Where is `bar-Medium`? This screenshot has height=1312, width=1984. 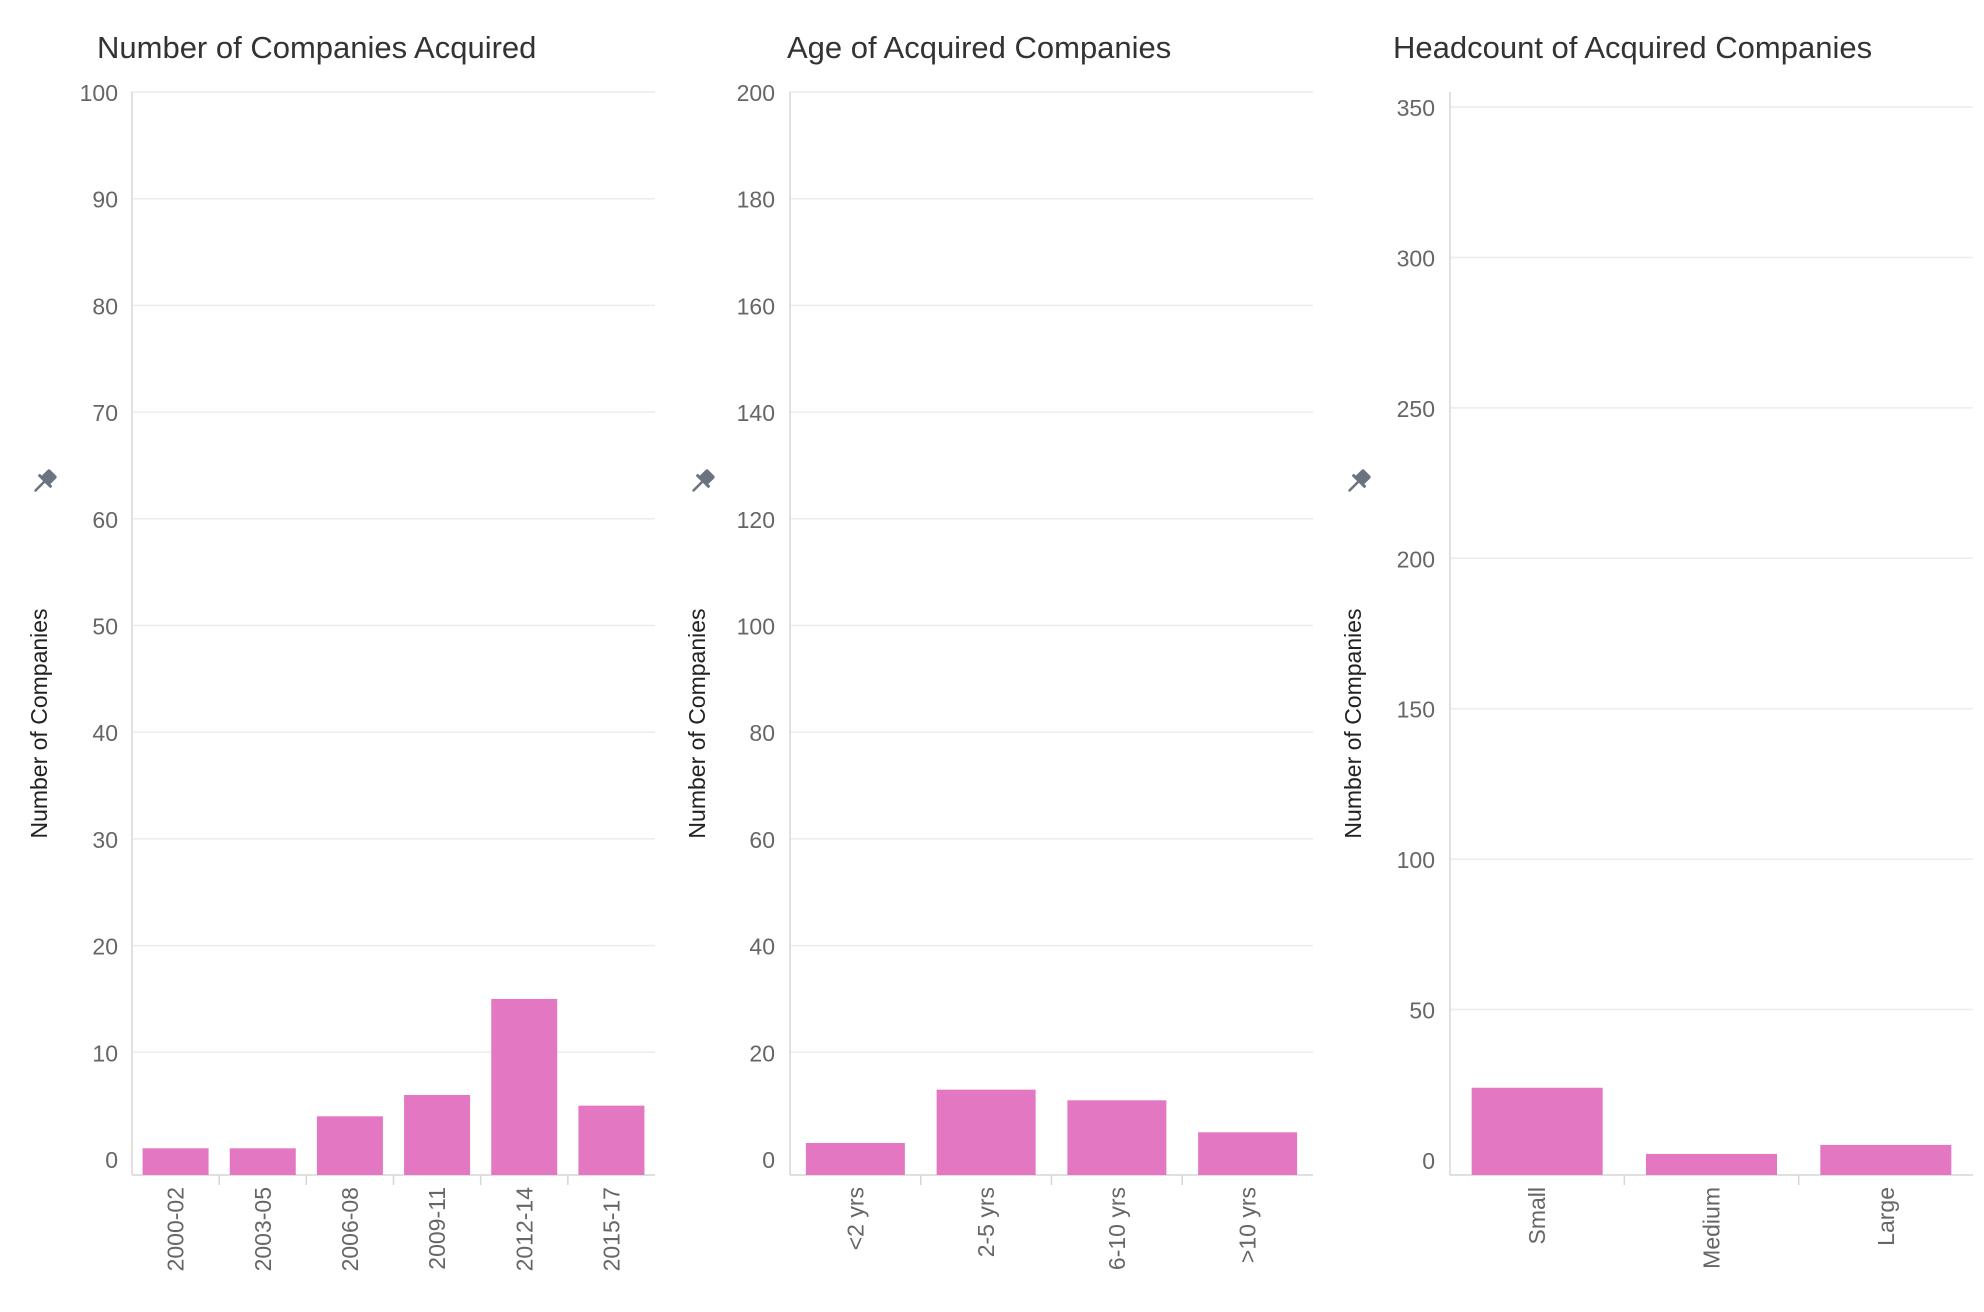
bar-Medium is located at coordinates (1711, 1164).